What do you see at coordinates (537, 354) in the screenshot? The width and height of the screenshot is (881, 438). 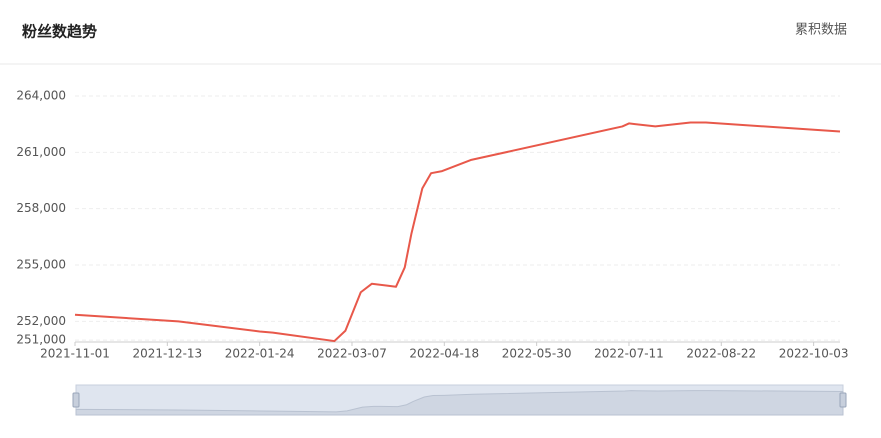 I see `x-tick-label: 2022-05-30` at bounding box center [537, 354].